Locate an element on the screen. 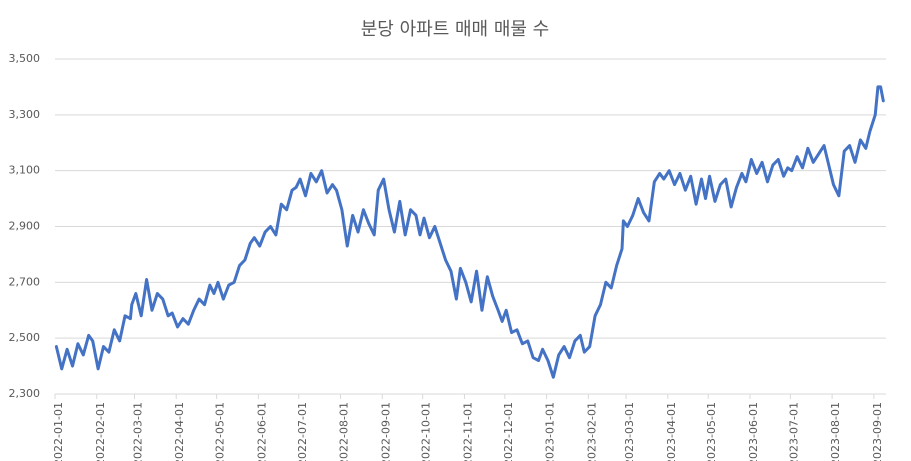 The width and height of the screenshot is (911, 461). x-tick-label: 2022-01-01 is located at coordinates (58, 431).